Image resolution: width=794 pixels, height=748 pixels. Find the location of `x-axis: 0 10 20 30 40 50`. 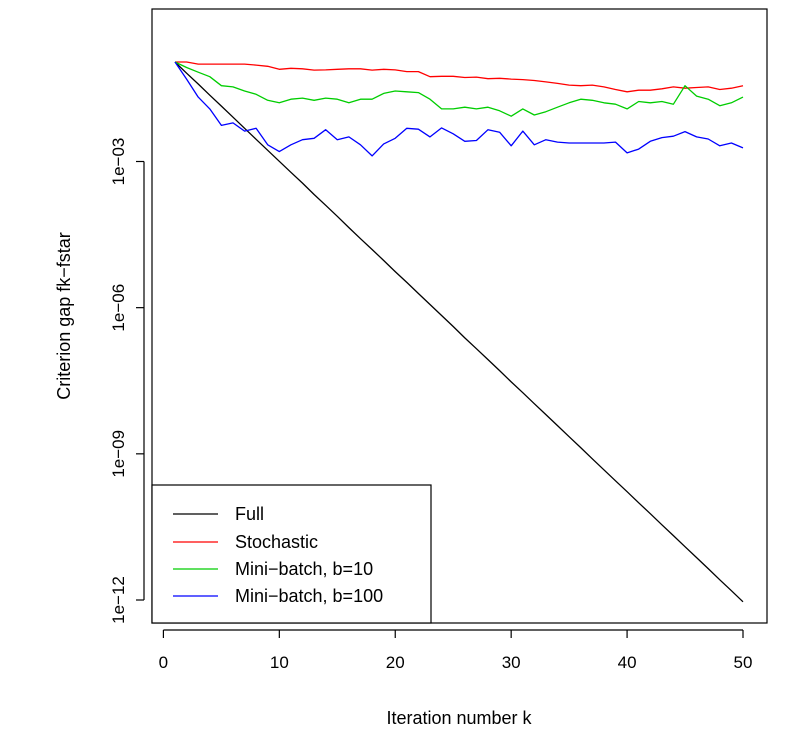

x-axis: 0 10 20 30 40 50 is located at coordinates (456, 650).